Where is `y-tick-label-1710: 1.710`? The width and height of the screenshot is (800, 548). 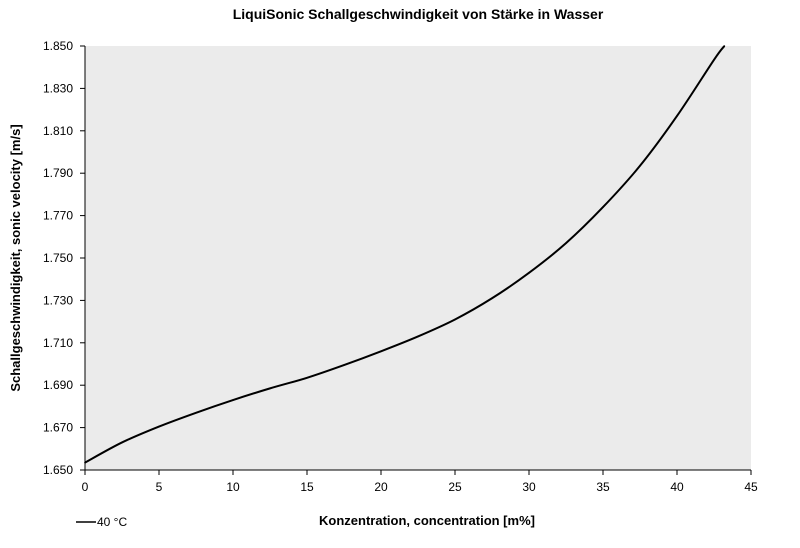 y-tick-label-1710: 1.710 is located at coordinates (58, 343).